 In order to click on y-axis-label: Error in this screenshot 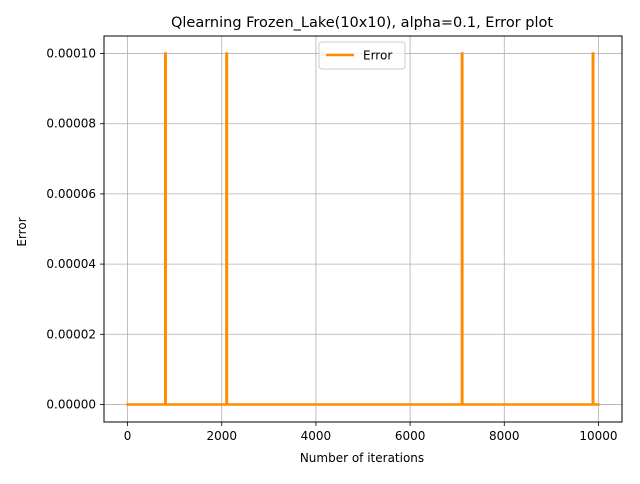, I will do `click(22, 231)`.